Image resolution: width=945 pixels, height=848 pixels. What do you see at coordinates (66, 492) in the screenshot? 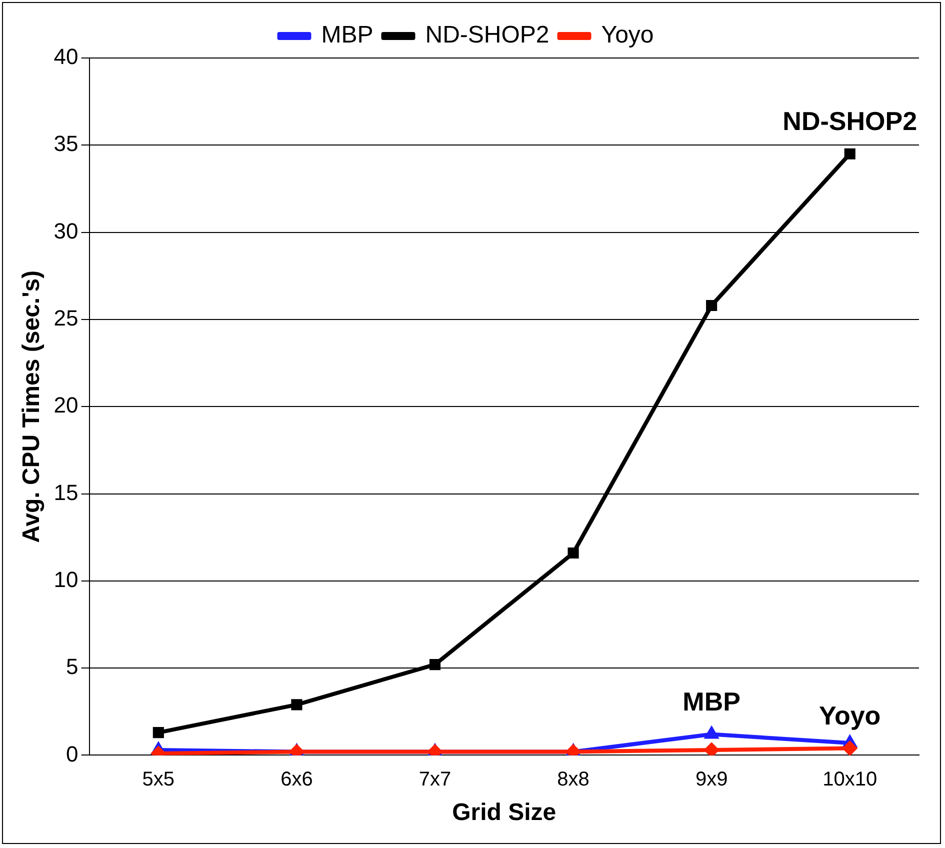
I see `y-tick-label: 15` at bounding box center [66, 492].